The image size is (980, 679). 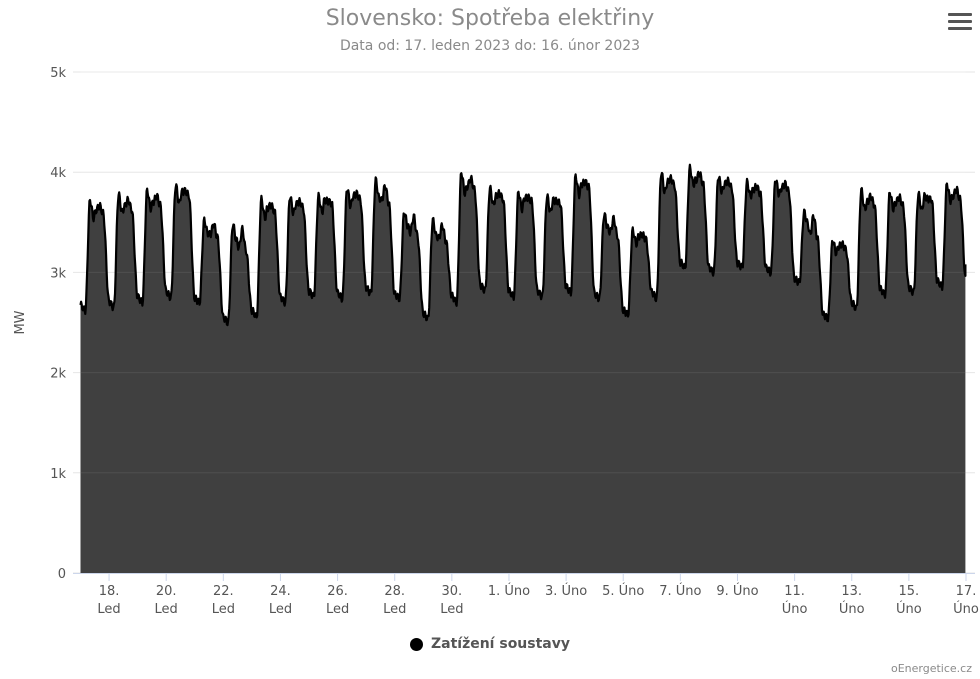 I want to click on x-tick-label: 15., so click(x=909, y=591).